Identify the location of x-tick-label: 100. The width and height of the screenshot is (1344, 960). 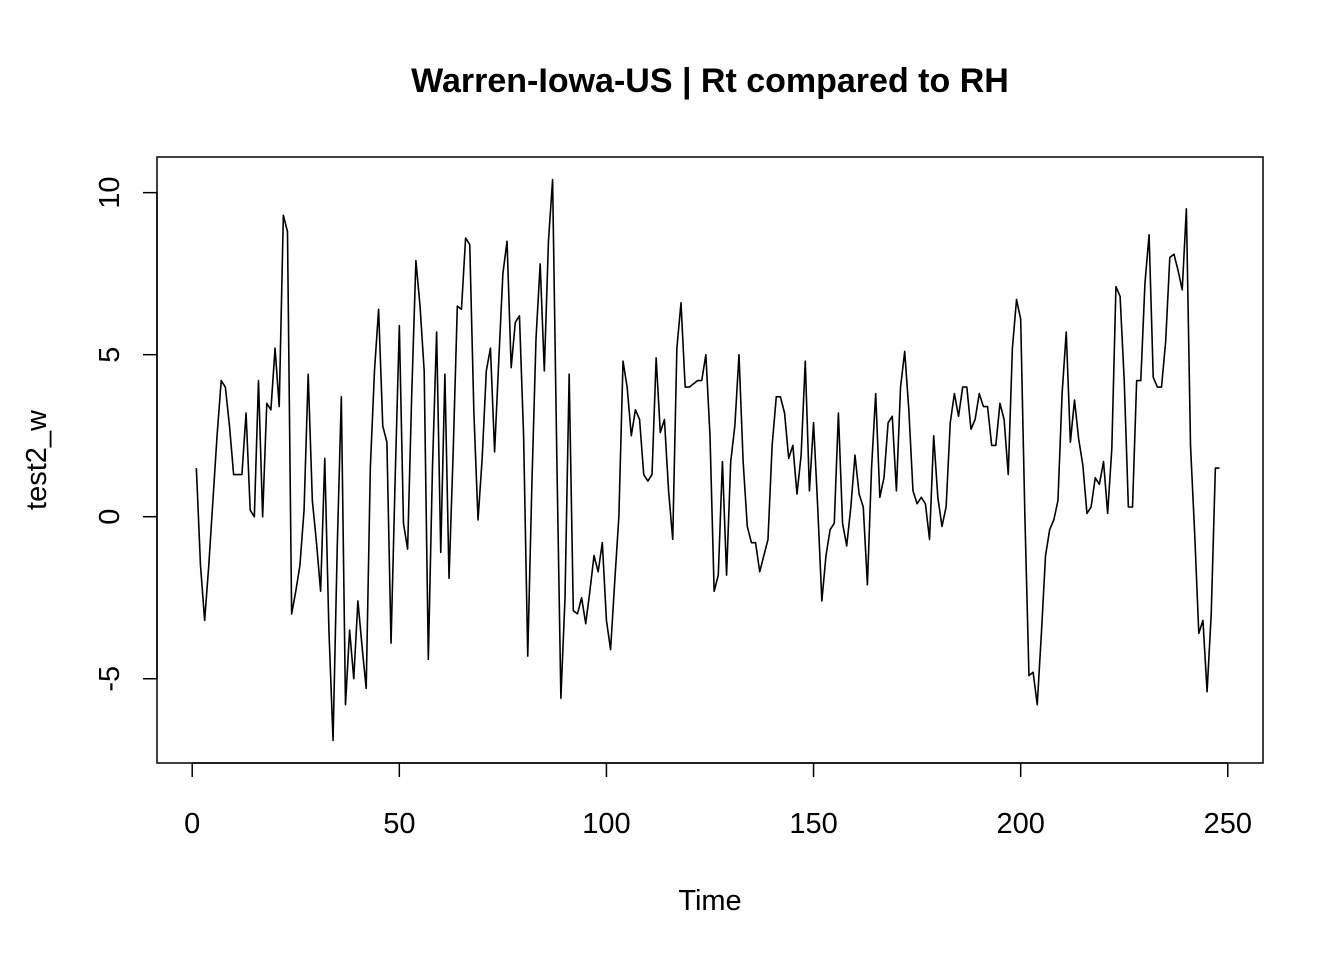
(606, 824).